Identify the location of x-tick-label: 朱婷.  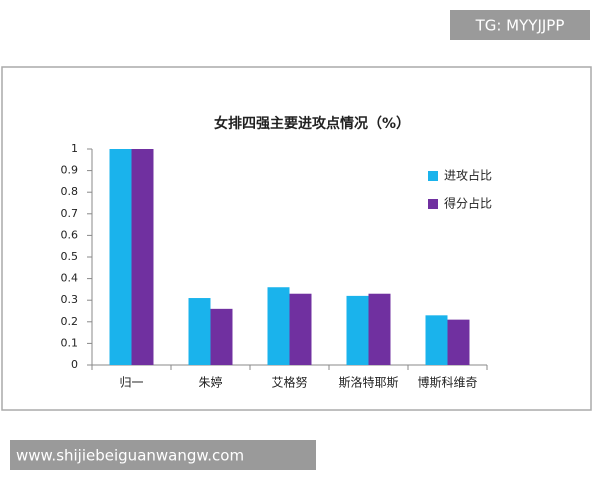
(210, 382).